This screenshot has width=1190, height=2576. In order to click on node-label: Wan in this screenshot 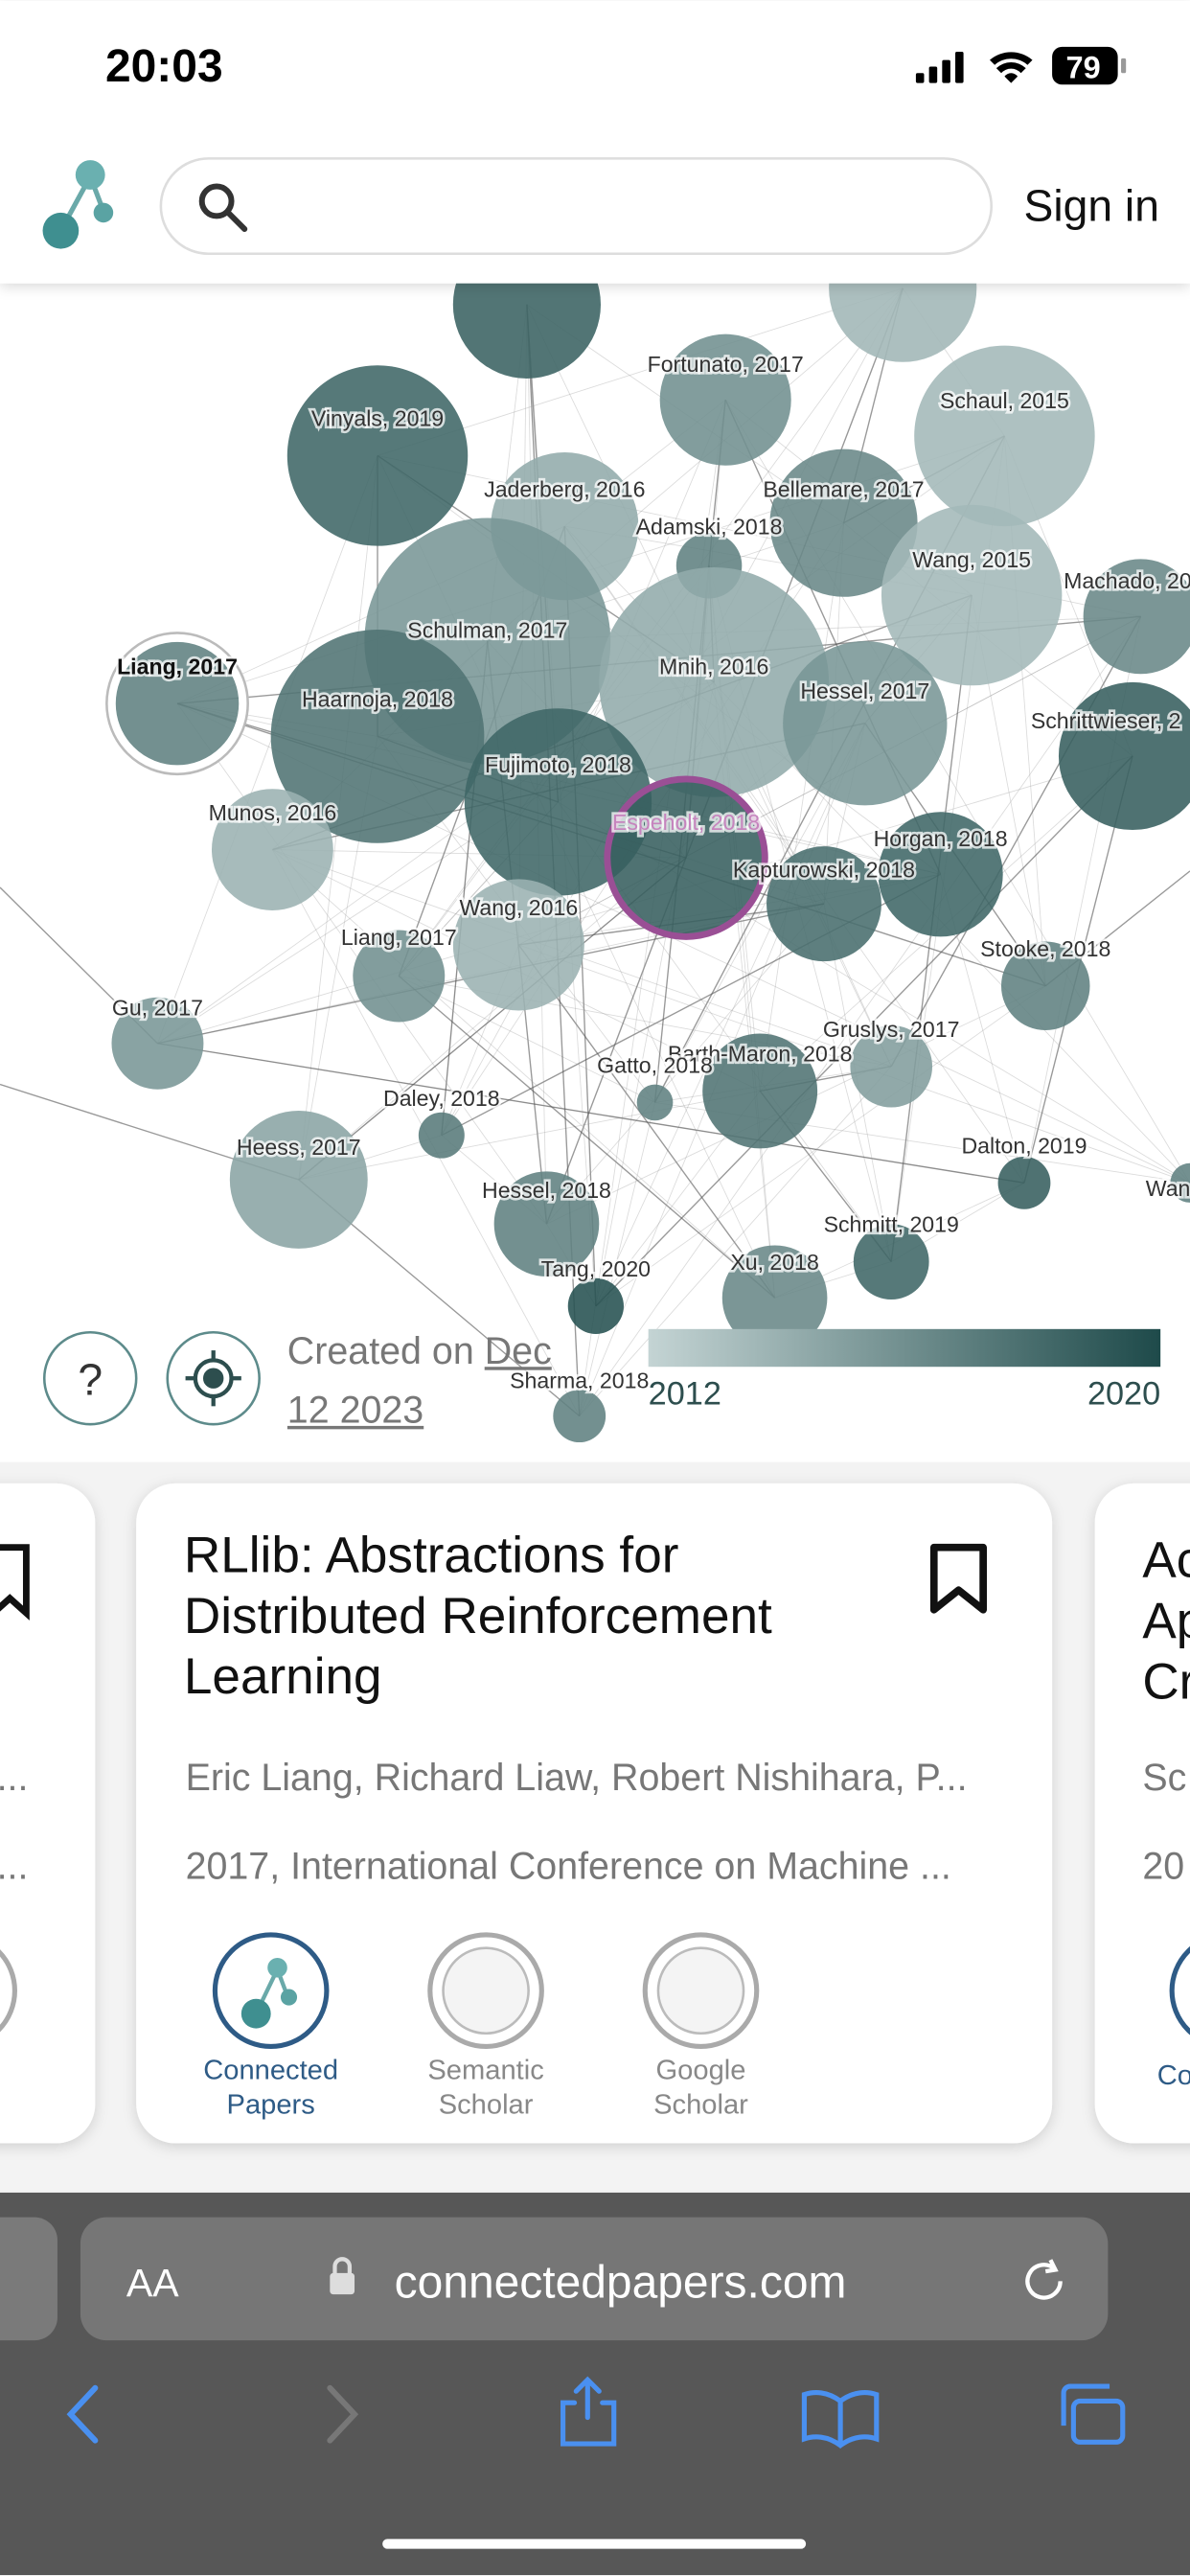, I will do `click(1168, 1188)`.